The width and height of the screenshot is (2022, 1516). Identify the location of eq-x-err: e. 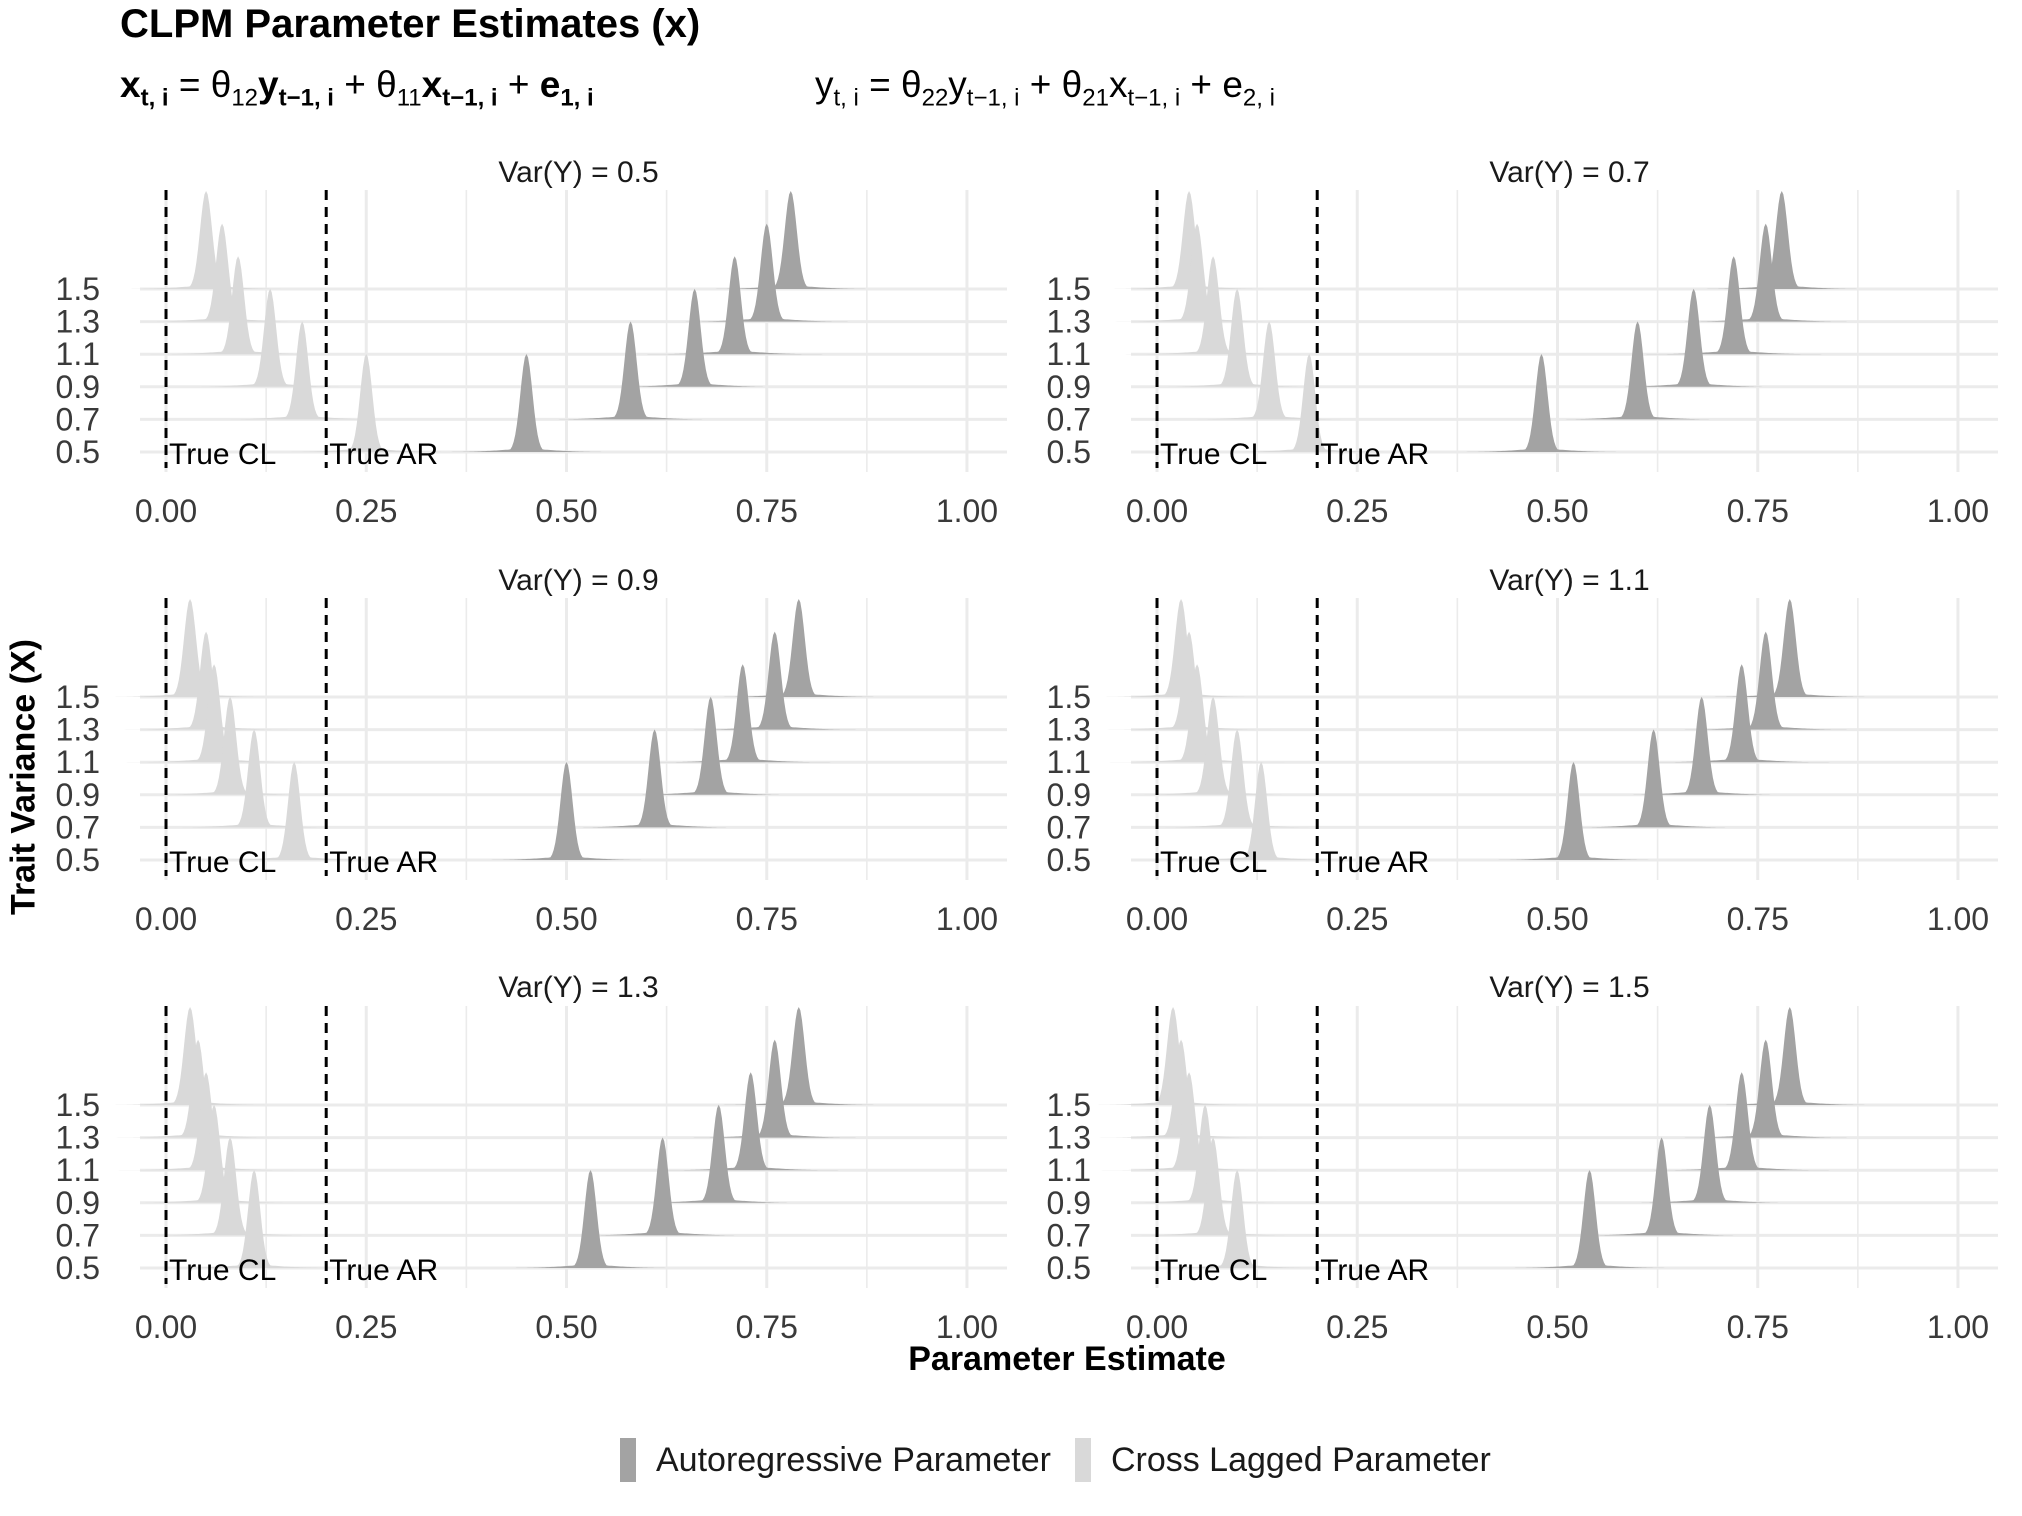
(550, 84).